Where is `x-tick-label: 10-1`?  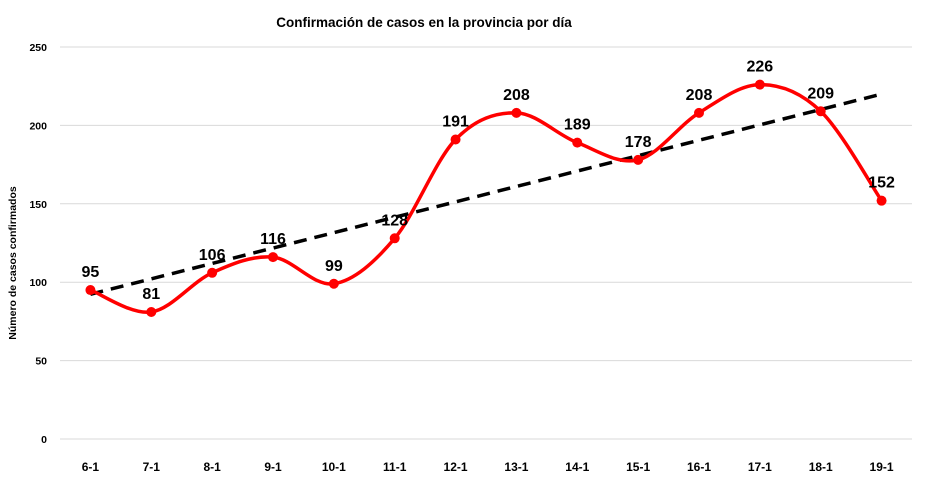 x-tick-label: 10-1 is located at coordinates (334, 467).